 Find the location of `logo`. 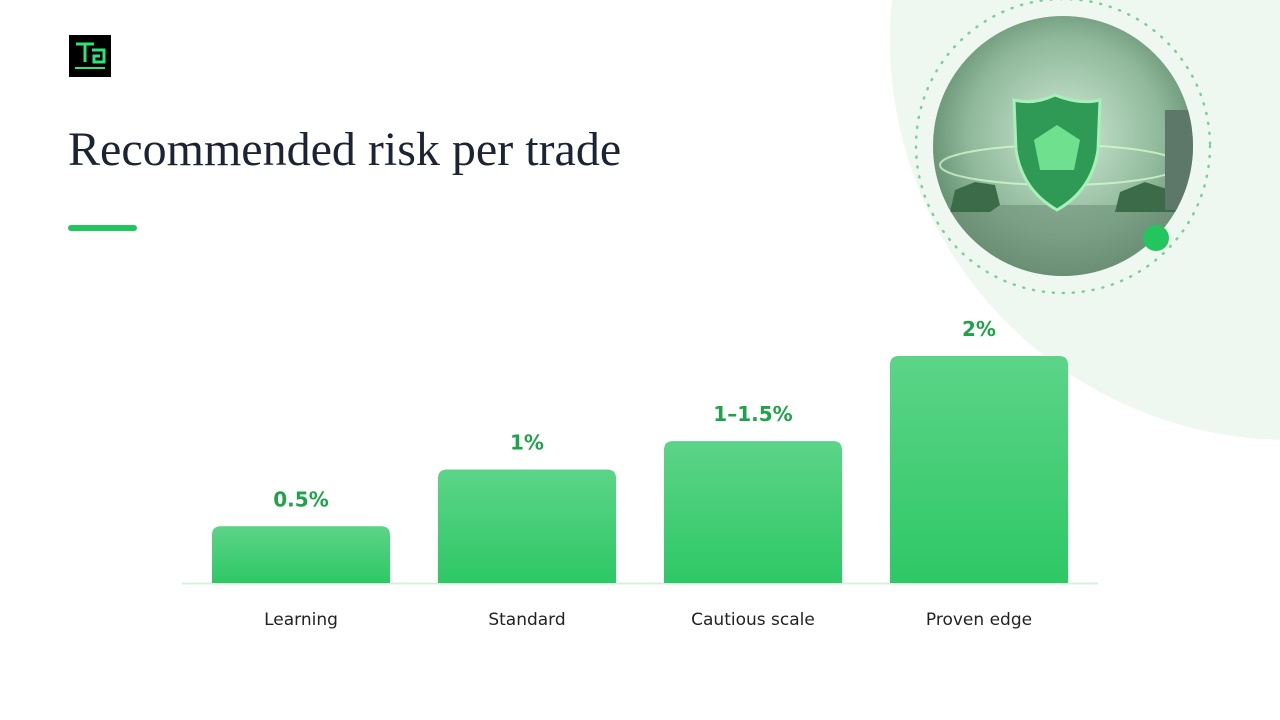

logo is located at coordinates (90, 56).